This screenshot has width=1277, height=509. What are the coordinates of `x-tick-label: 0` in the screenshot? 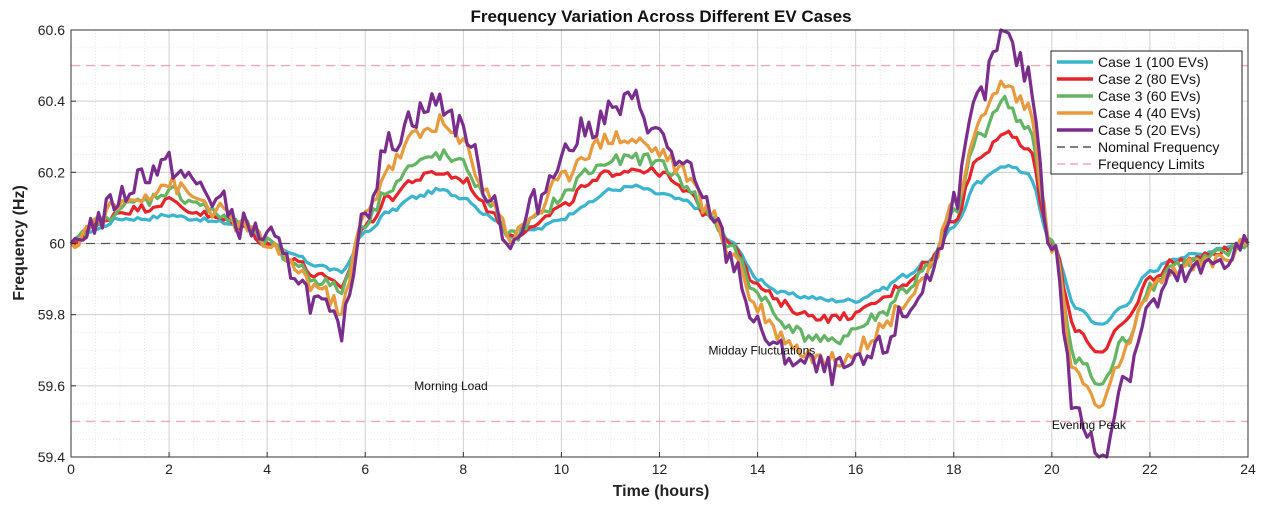 It's located at (71, 469).